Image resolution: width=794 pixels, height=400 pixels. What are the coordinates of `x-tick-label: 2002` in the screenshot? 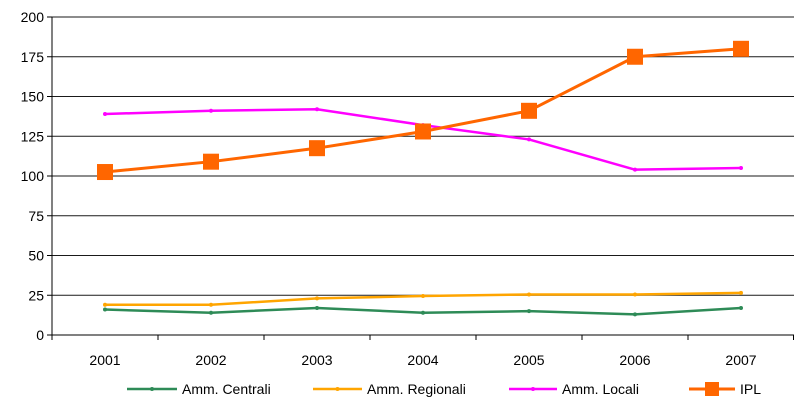 It's located at (210, 360).